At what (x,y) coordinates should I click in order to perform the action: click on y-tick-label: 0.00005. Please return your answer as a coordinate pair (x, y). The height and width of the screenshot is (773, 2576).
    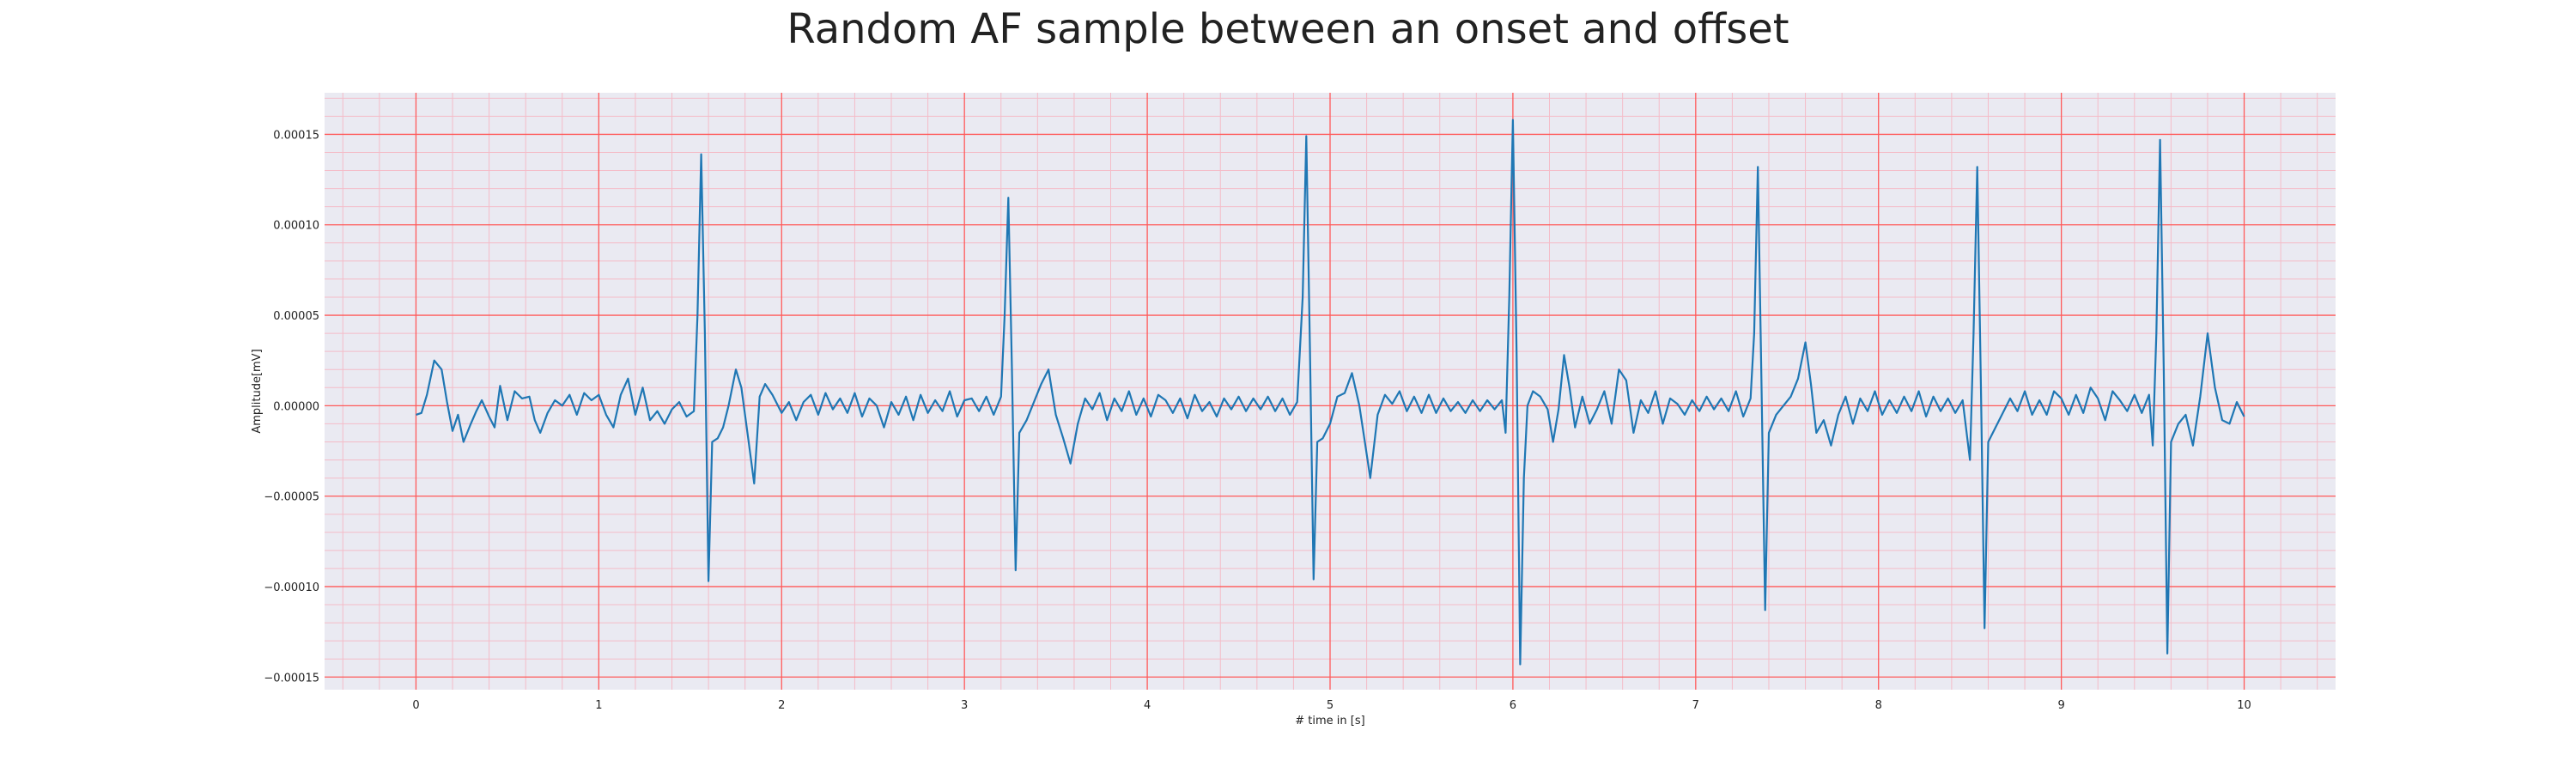
    Looking at the image, I should click on (296, 316).